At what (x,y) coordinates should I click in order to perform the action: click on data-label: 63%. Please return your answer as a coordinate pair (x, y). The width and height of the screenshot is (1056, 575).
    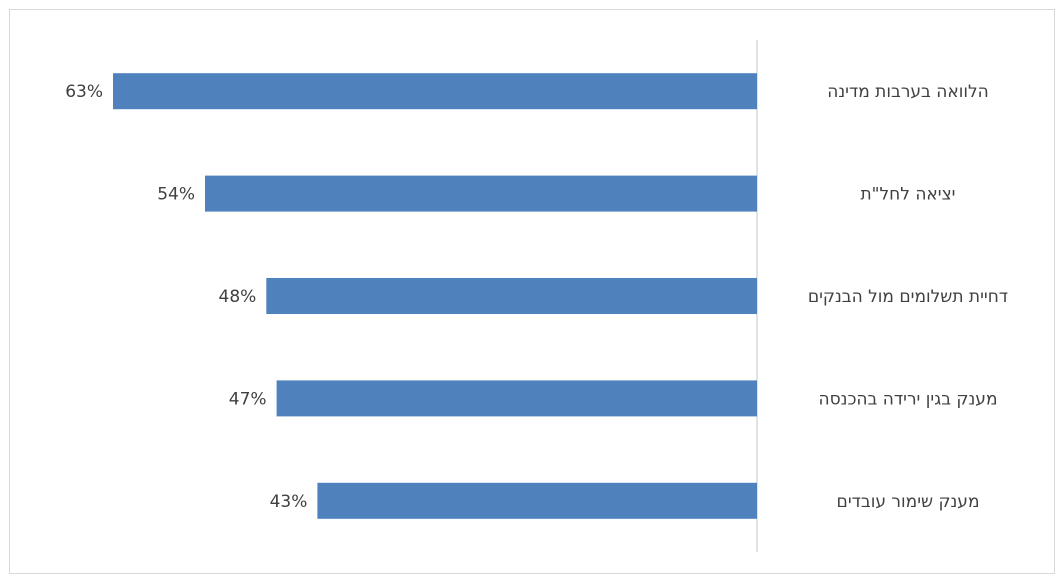
    Looking at the image, I should click on (84, 92).